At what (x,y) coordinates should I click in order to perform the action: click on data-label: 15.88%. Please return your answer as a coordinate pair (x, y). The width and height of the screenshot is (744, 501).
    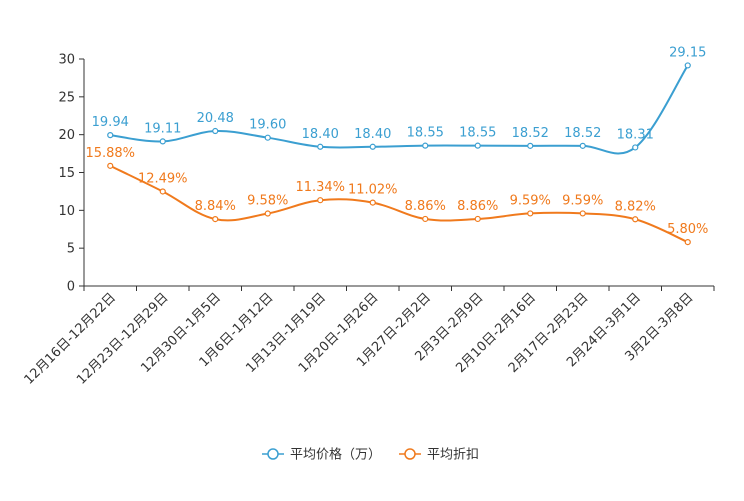
    Looking at the image, I should click on (110, 153).